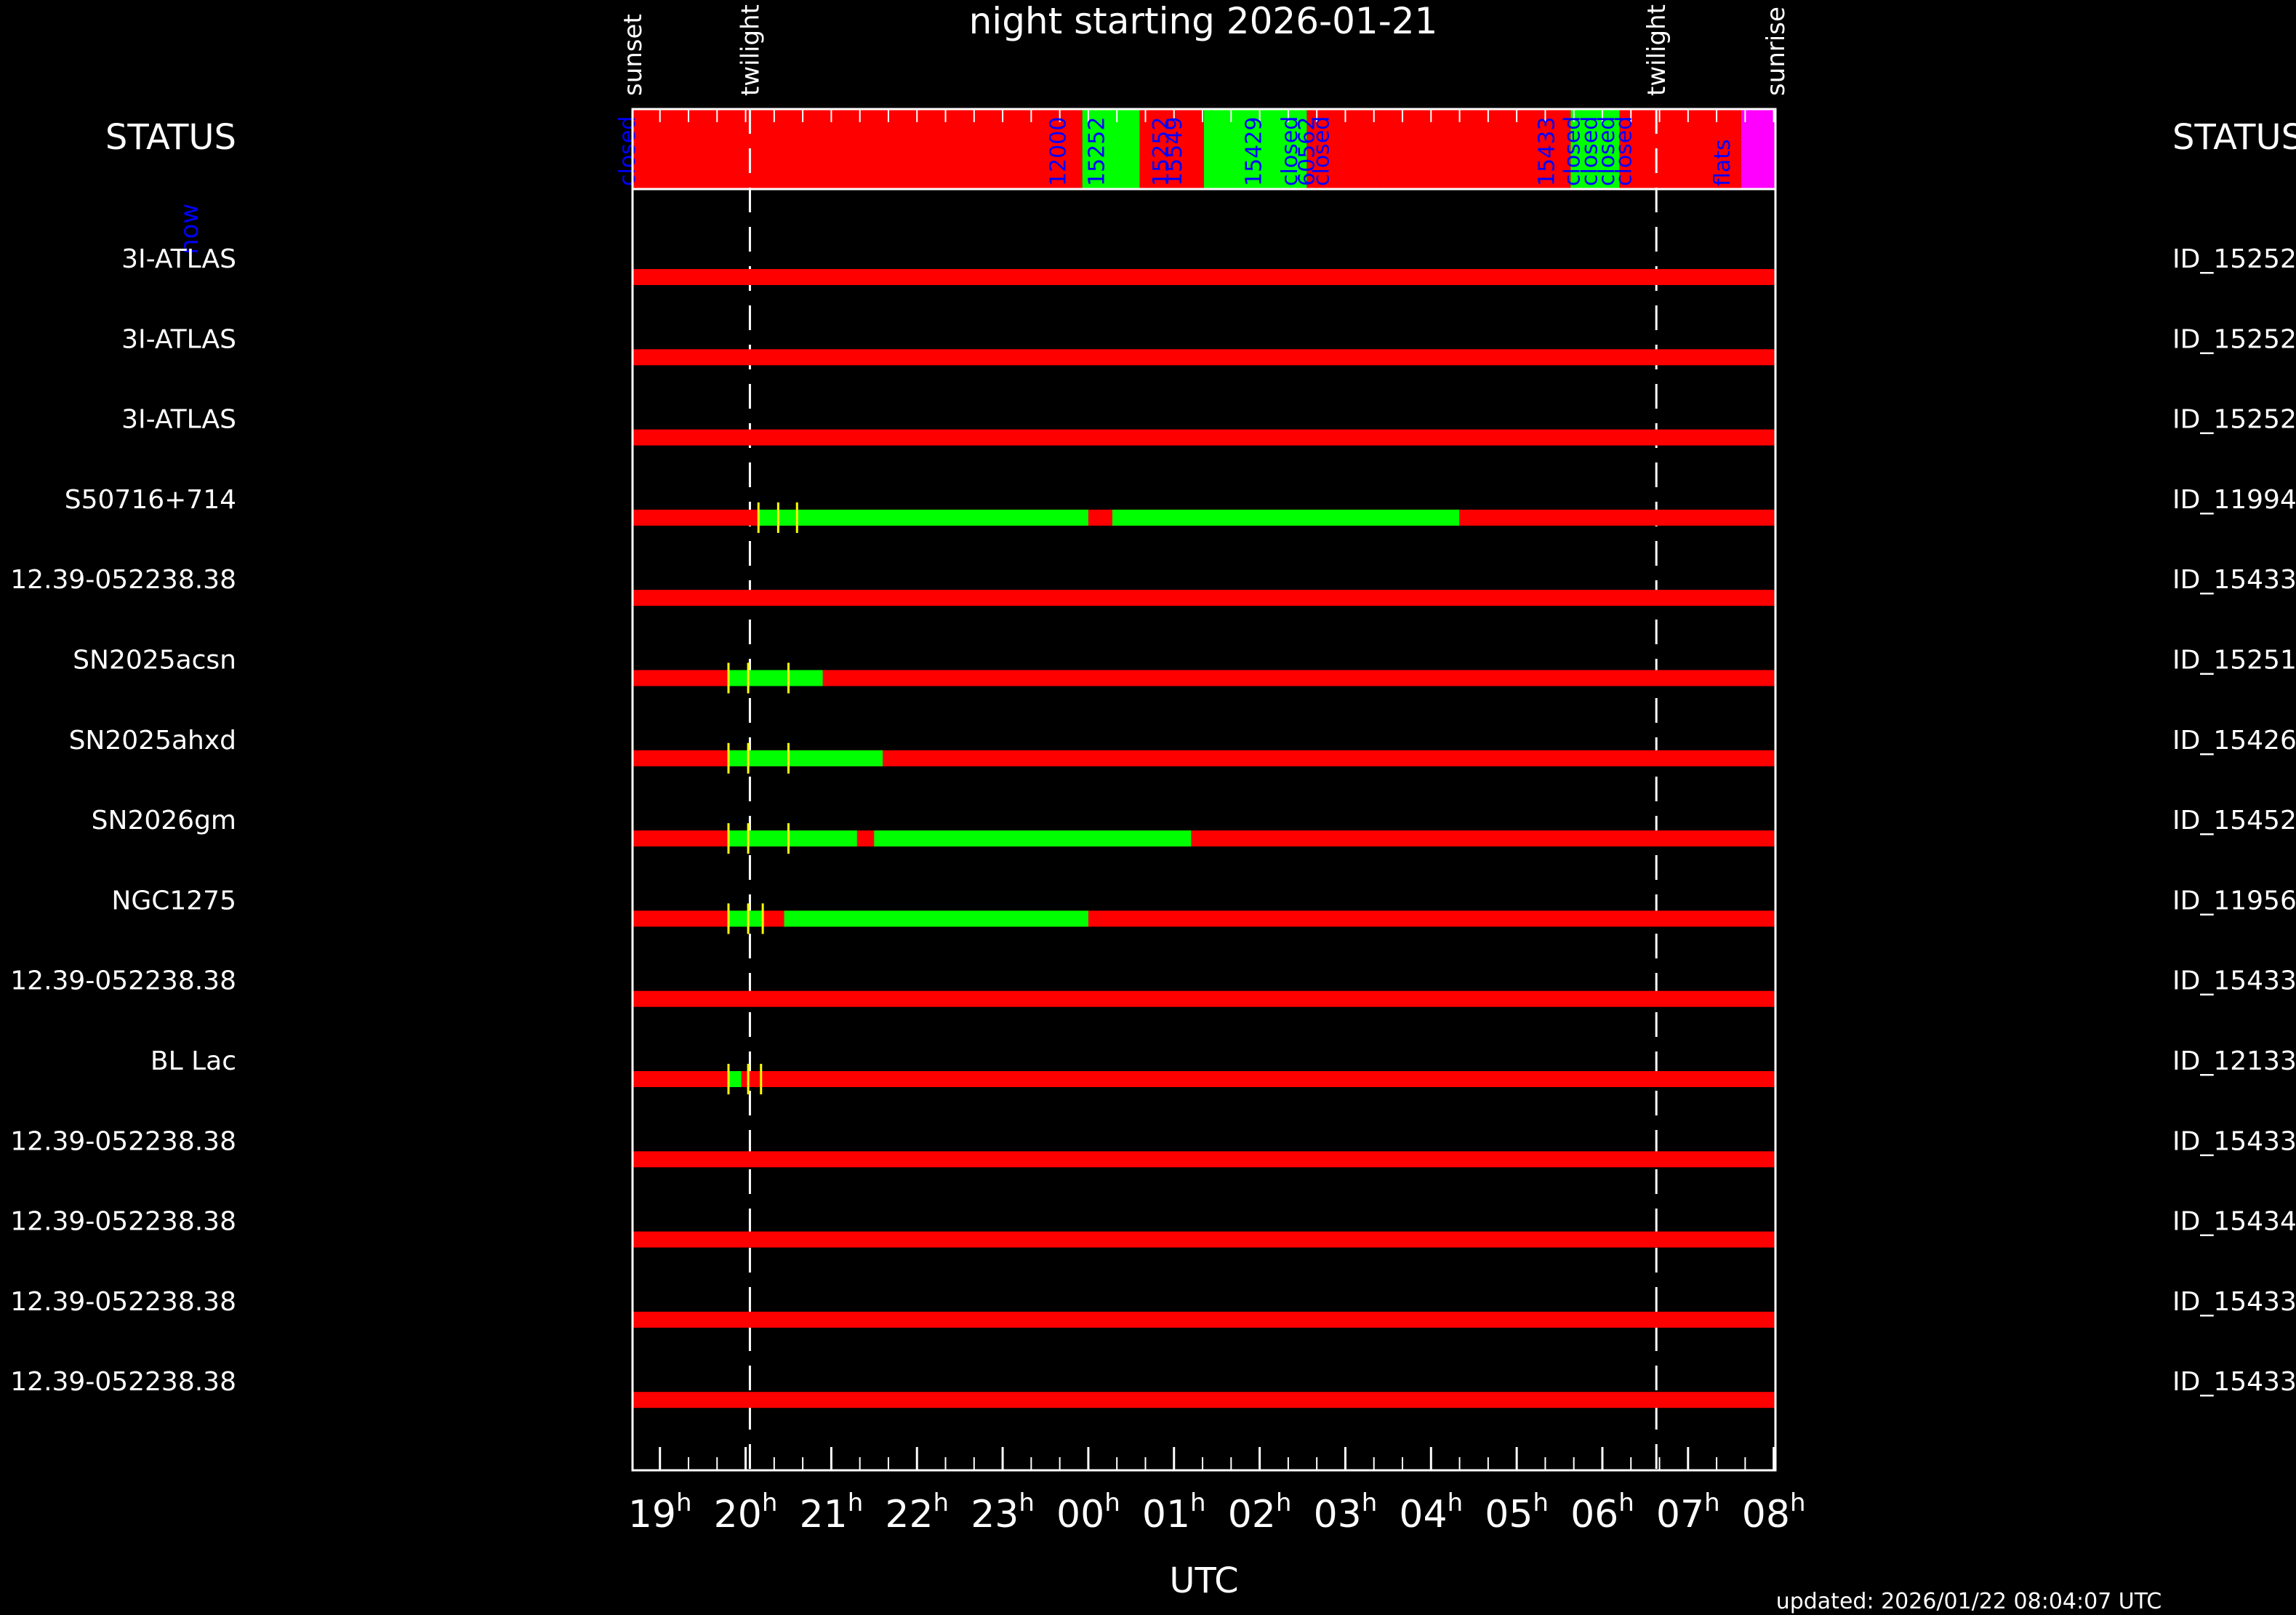  Describe the element at coordinates (1307, 151) in the screenshot. I see `status-label: 60562` at that location.